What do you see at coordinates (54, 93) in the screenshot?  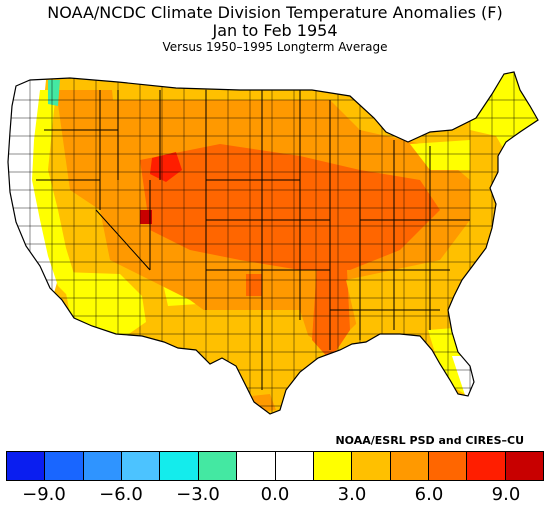 I see `region-washington-teal` at bounding box center [54, 93].